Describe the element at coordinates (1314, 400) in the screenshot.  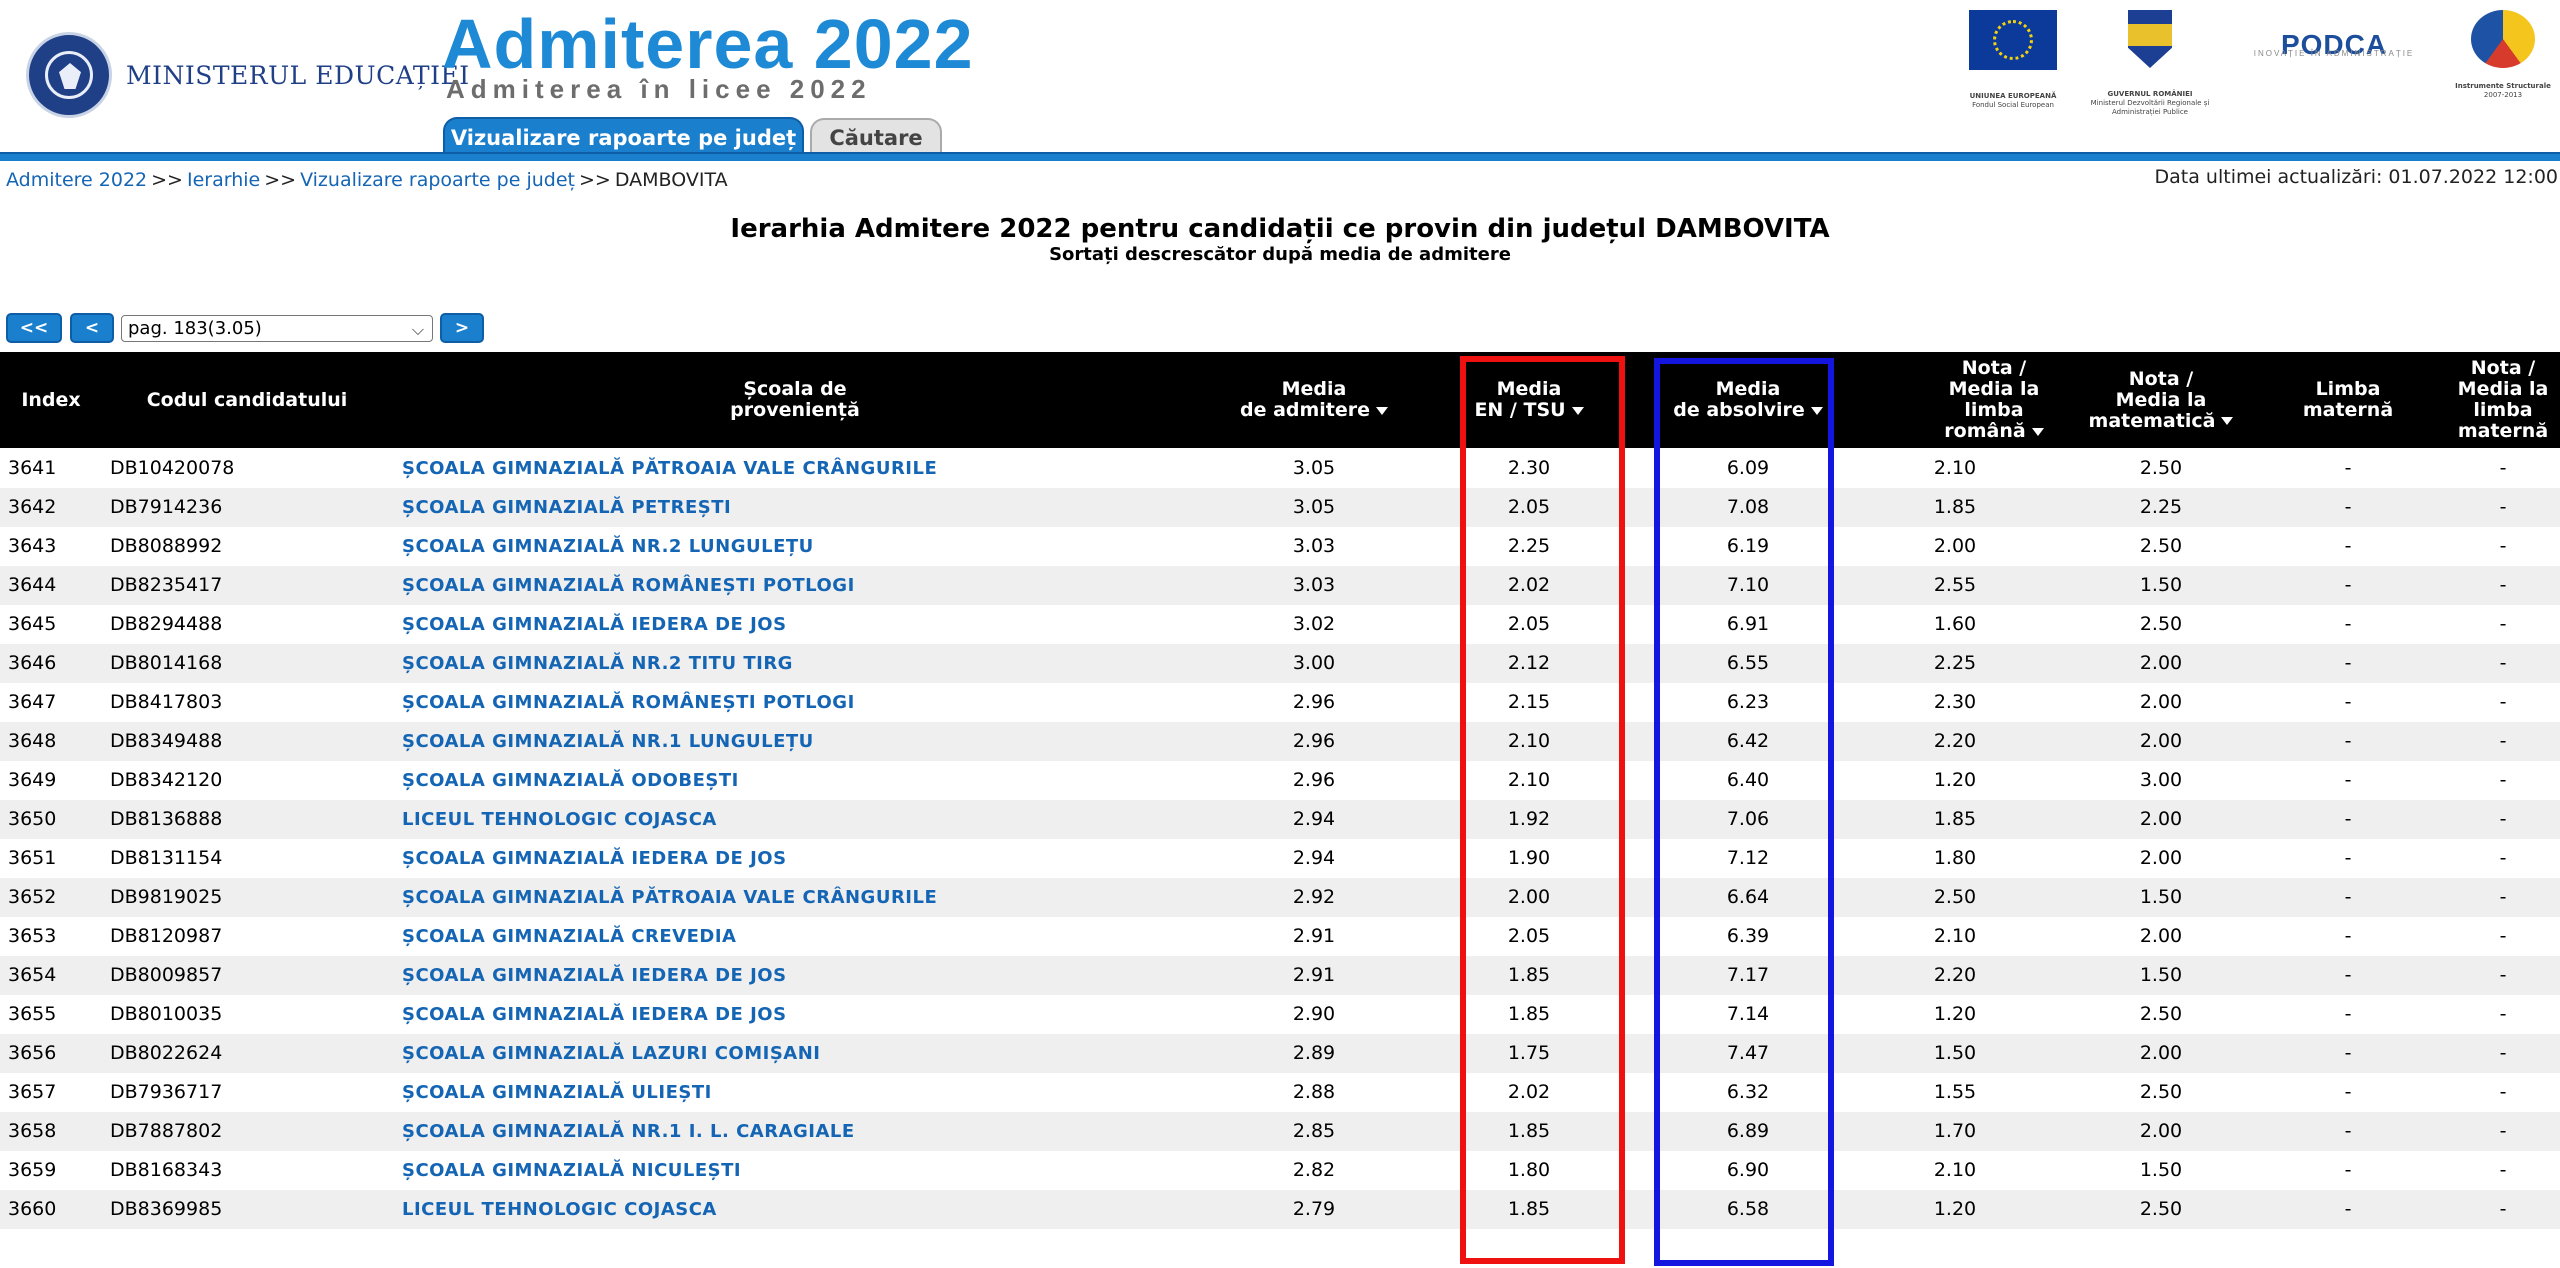
I see `col-admission-average: Media de admitere` at that location.